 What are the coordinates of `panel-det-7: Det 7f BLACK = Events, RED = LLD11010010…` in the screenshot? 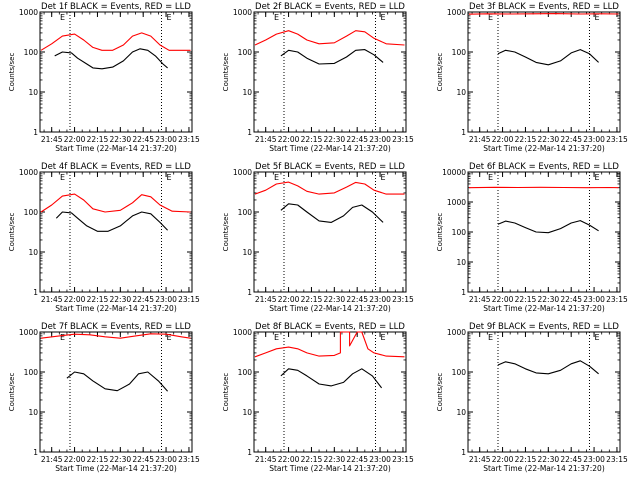 It's located at (104, 397).